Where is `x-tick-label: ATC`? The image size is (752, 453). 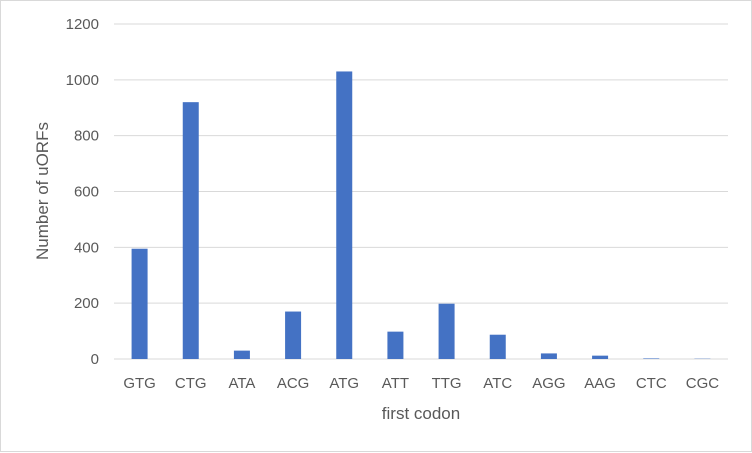 x-tick-label: ATC is located at coordinates (497, 383).